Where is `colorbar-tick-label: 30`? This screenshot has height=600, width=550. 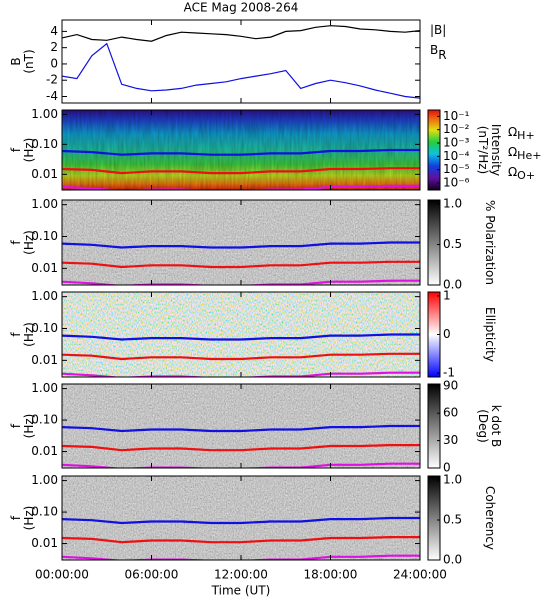
colorbar-tick-label: 30 is located at coordinates (450, 440).